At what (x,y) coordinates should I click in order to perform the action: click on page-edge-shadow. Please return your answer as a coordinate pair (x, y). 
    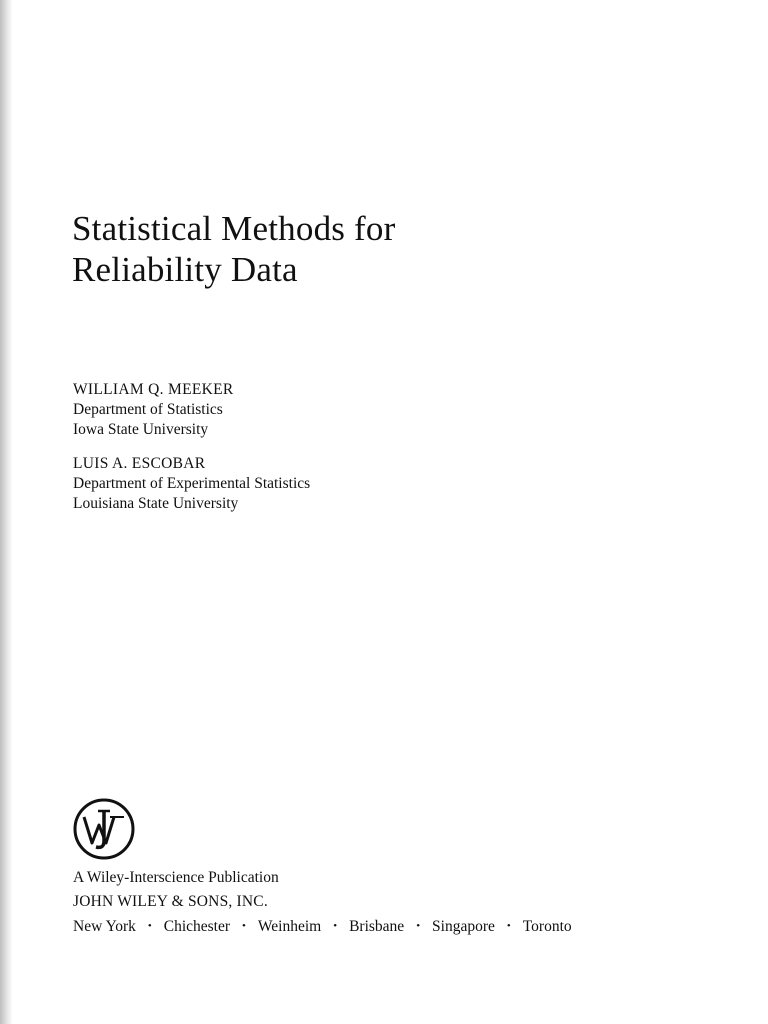
    Looking at the image, I should click on (6, 512).